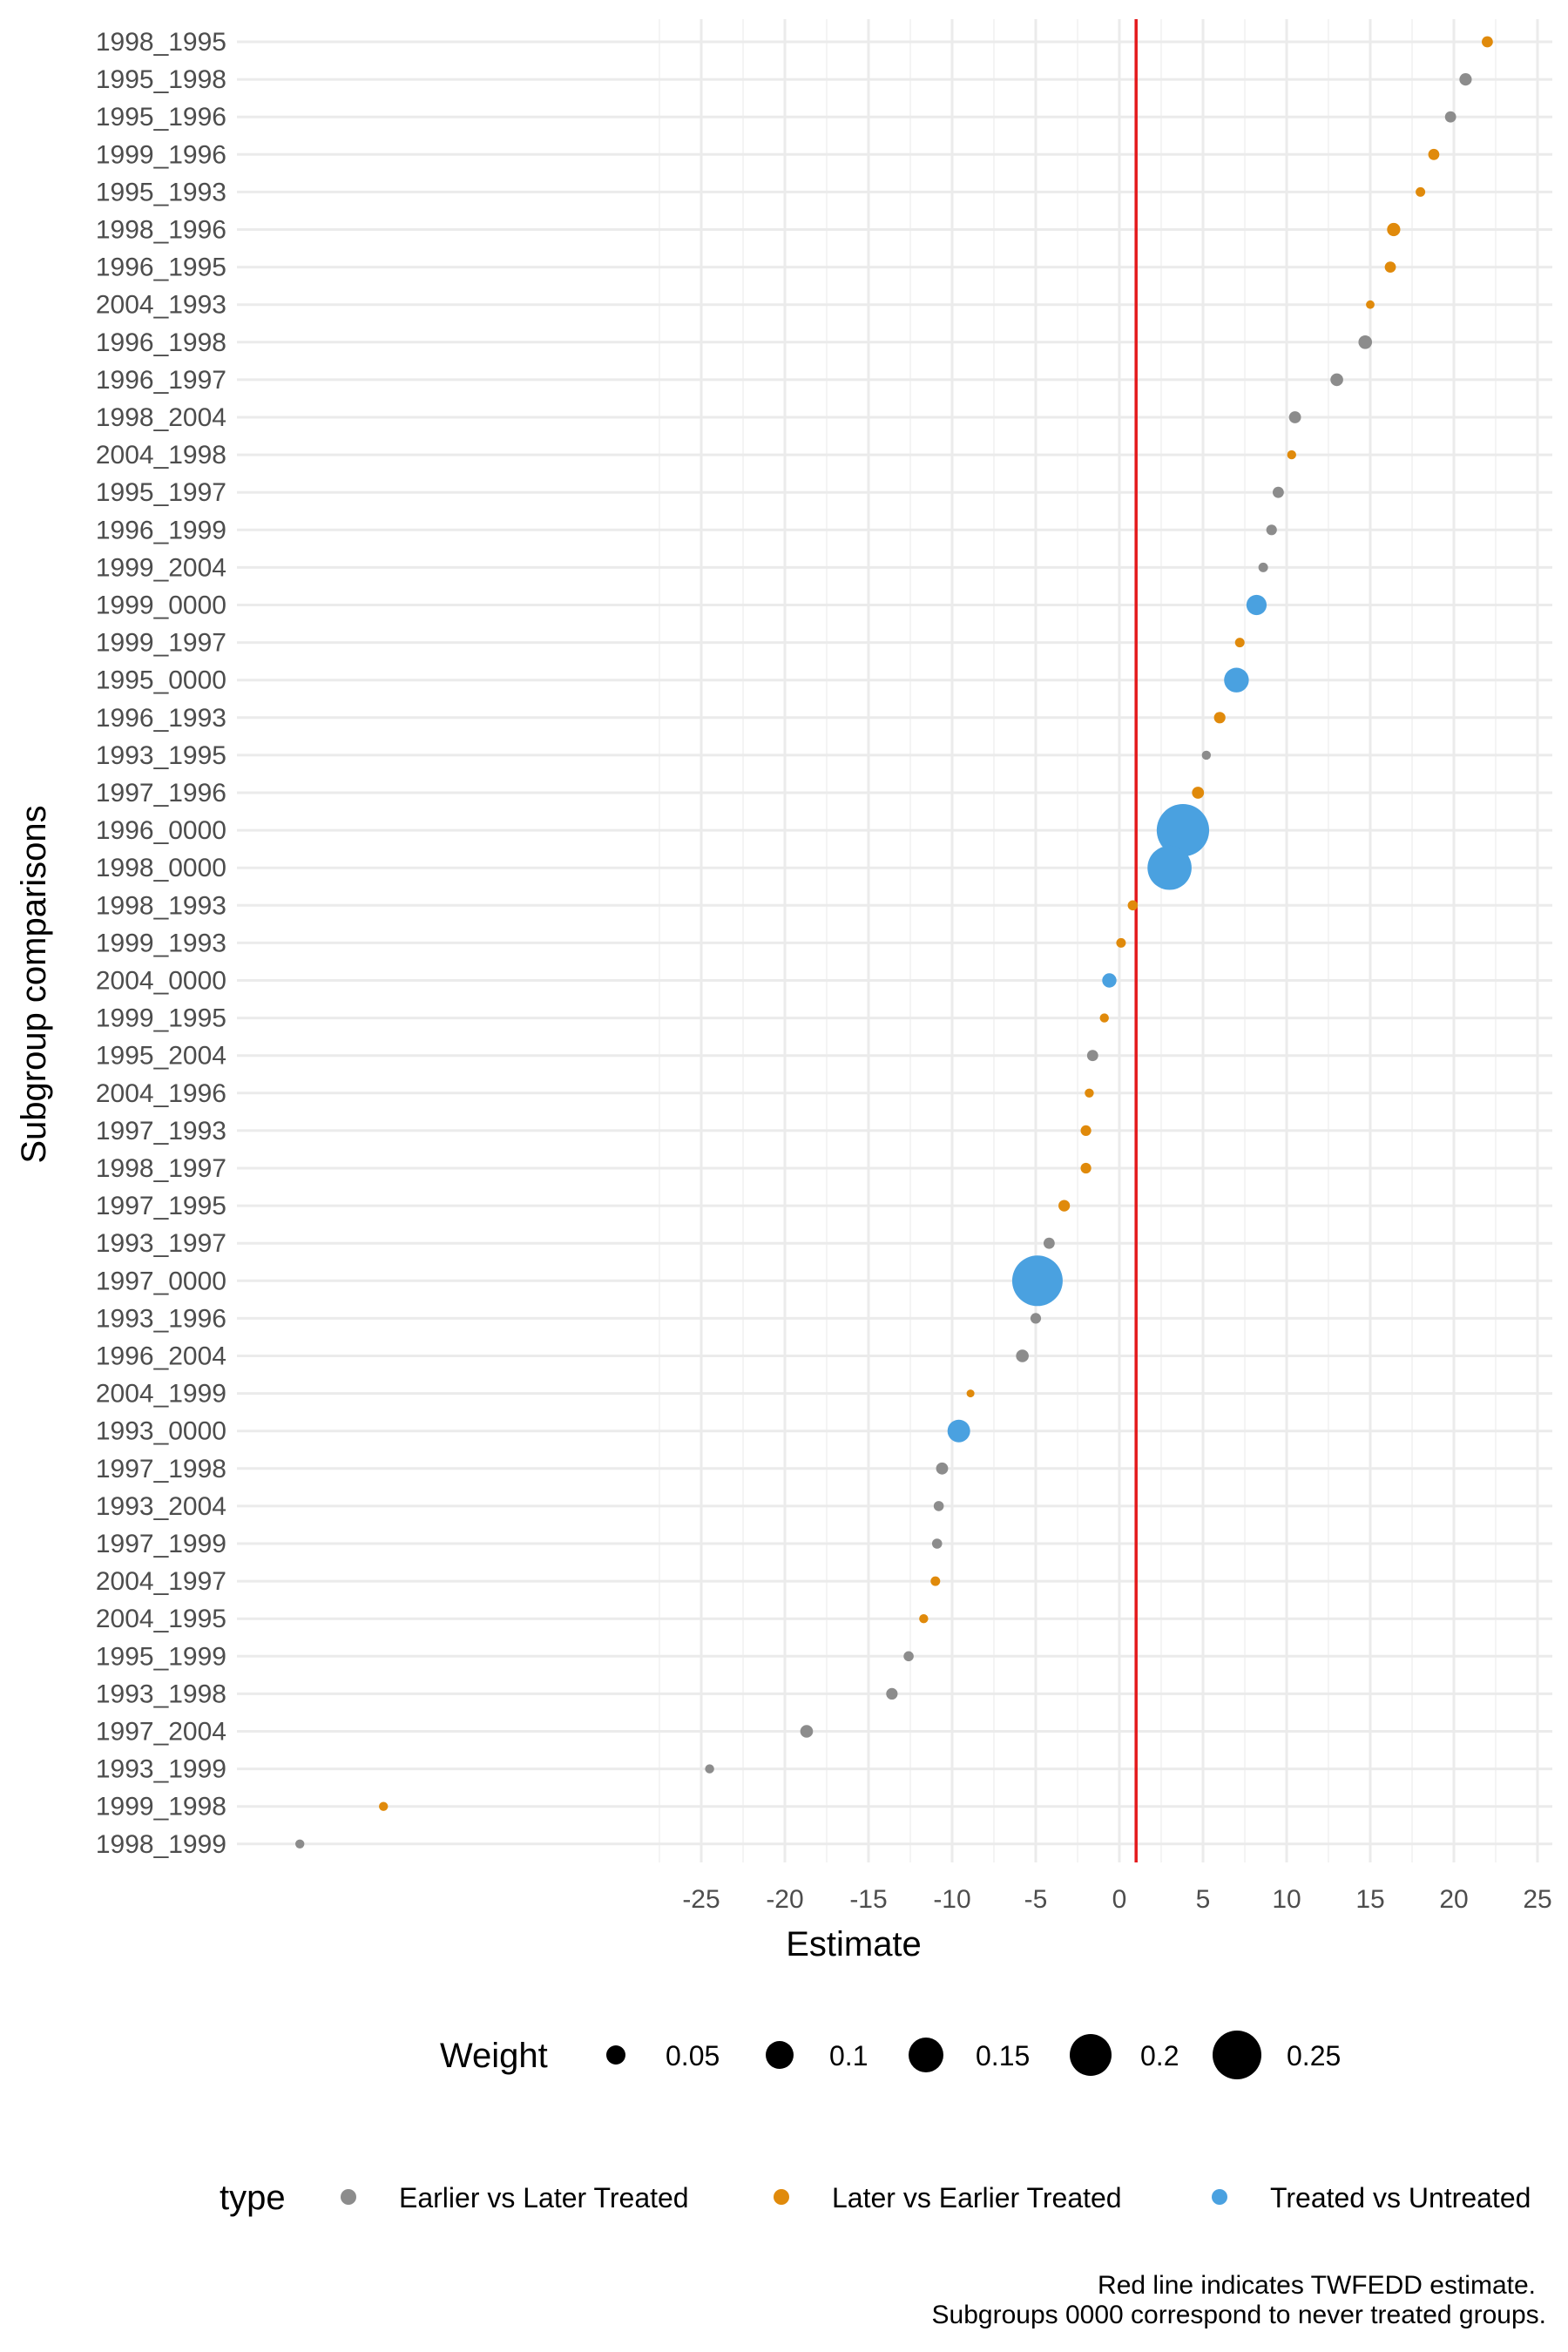  What do you see at coordinates (1365, 342) in the screenshot?
I see `data-point-1996_1998` at bounding box center [1365, 342].